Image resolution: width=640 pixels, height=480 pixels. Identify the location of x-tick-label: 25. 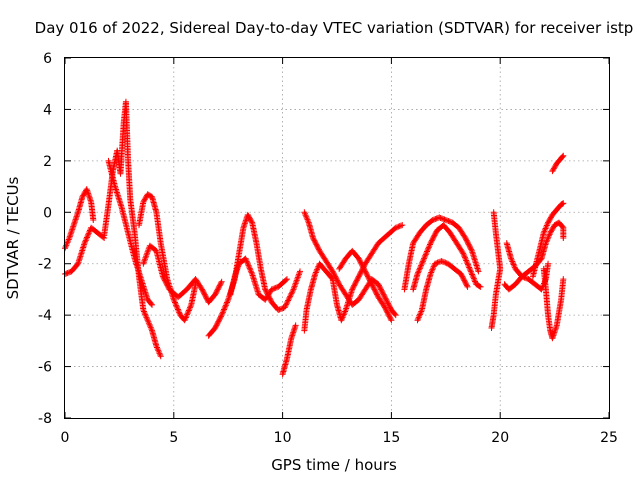
(609, 438).